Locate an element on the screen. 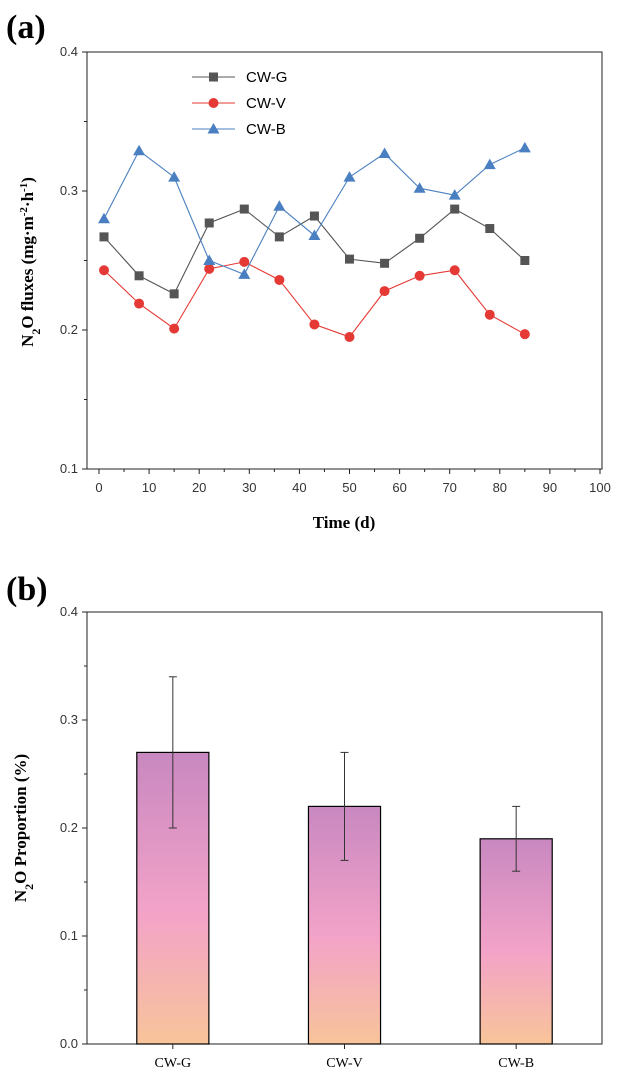 This screenshot has height=1077, width=620. ylabel-a-sup2: -1 is located at coordinates (24, 187).